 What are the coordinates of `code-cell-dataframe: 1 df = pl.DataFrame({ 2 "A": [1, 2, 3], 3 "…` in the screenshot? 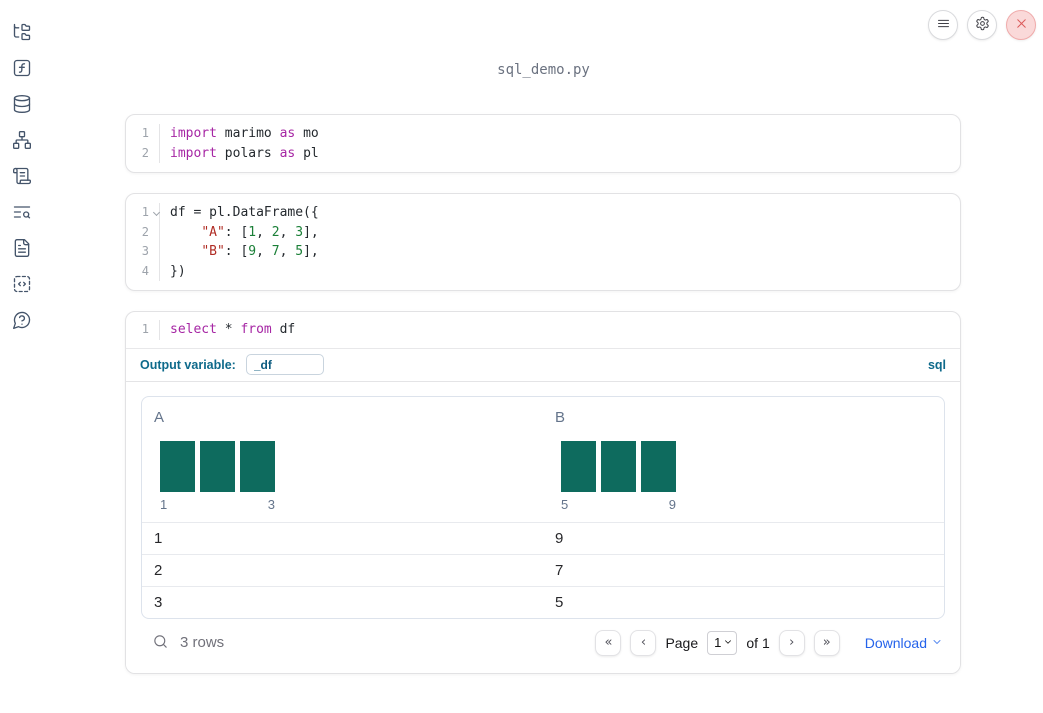 It's located at (543, 242).